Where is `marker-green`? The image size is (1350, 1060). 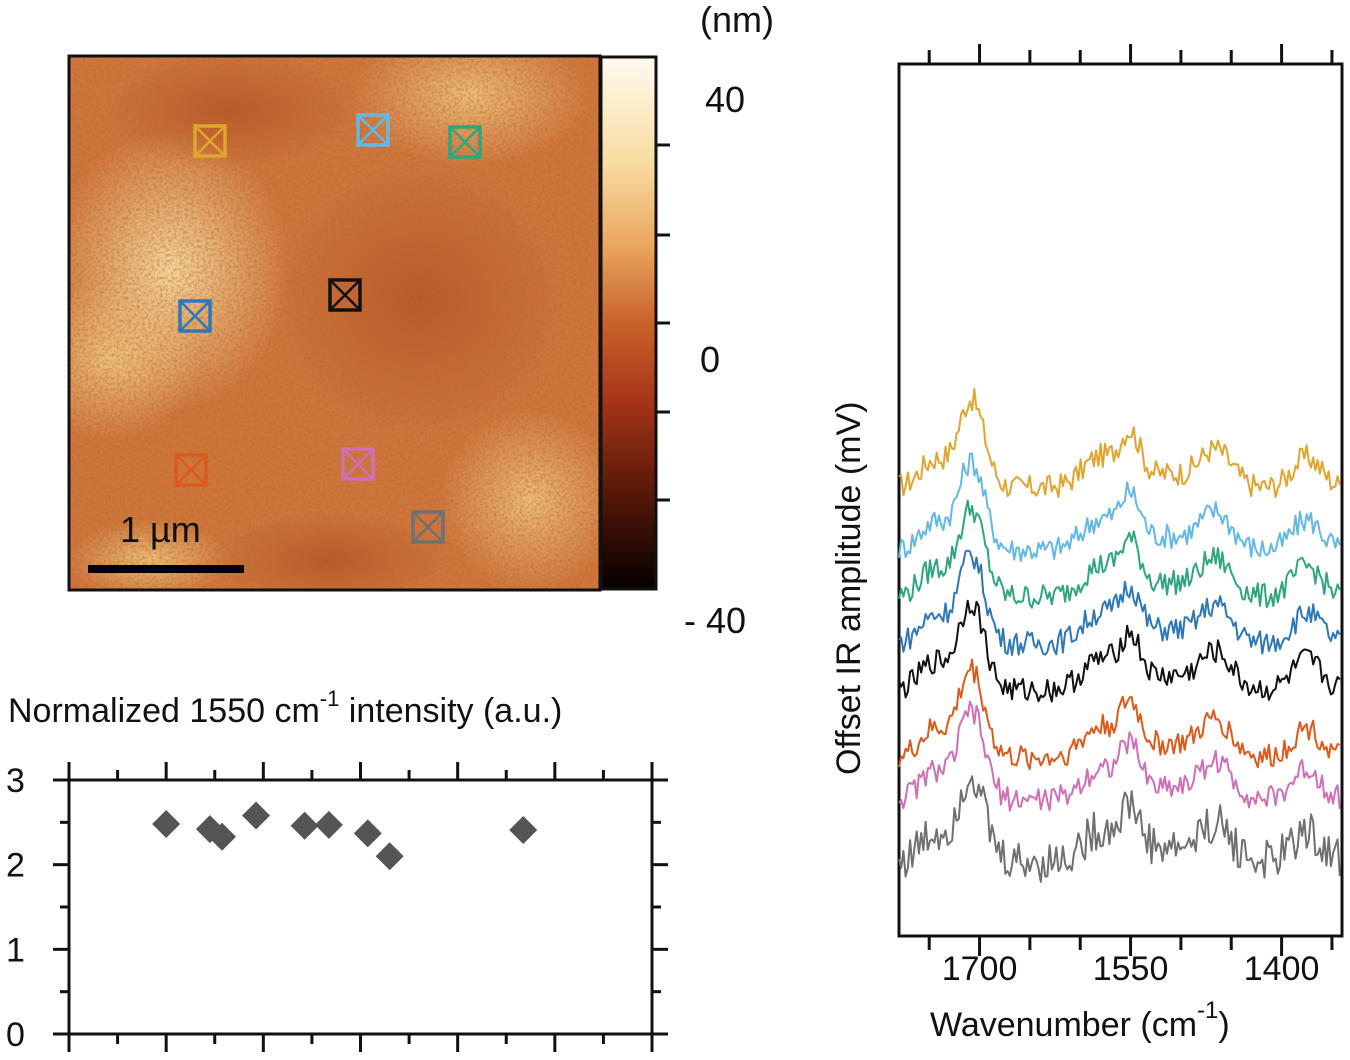
marker-green is located at coordinates (465, 142).